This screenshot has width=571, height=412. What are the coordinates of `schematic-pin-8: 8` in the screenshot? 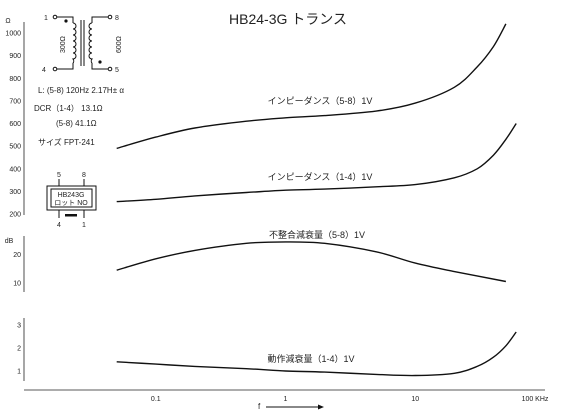 It's located at (117, 18).